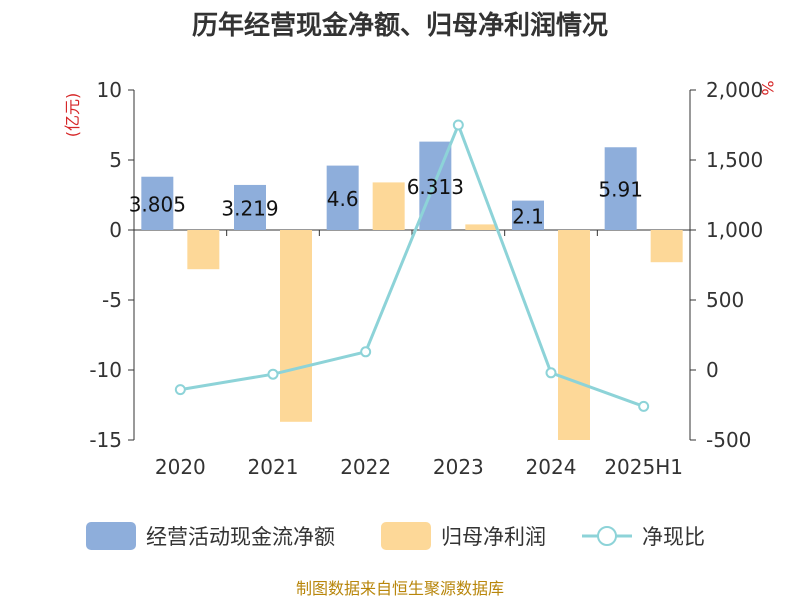 The width and height of the screenshot is (800, 600). What do you see at coordinates (180, 467) in the screenshot?
I see `x-tick-label: 2020` at bounding box center [180, 467].